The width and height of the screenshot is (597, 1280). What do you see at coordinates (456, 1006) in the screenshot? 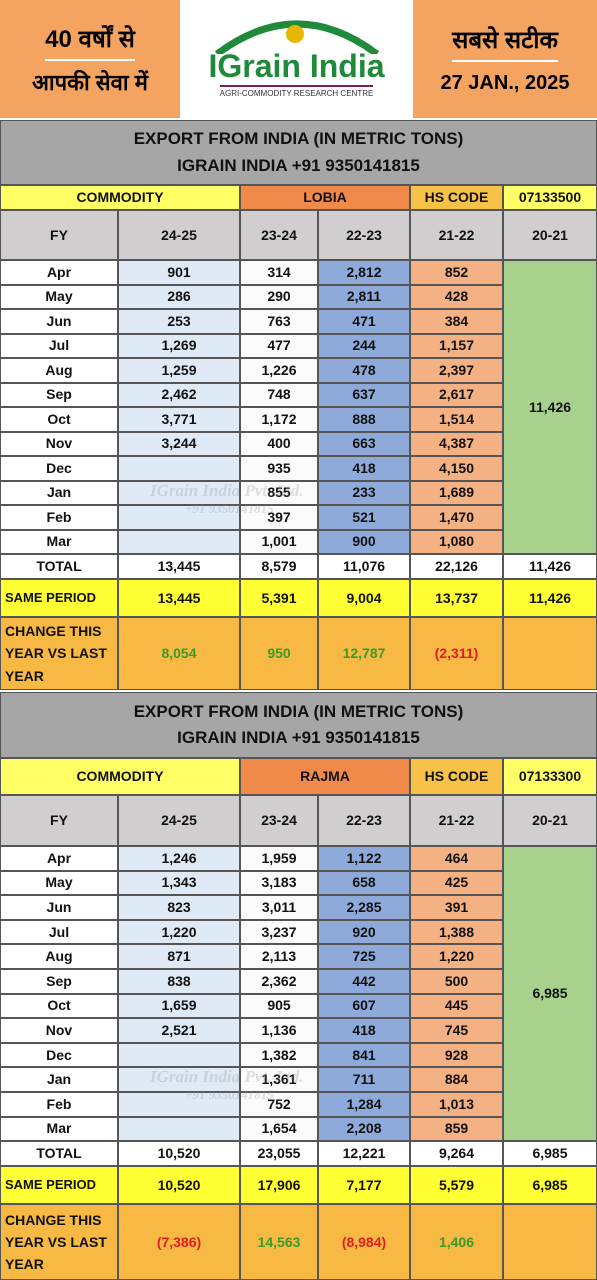
I see `month-value: 445` at bounding box center [456, 1006].